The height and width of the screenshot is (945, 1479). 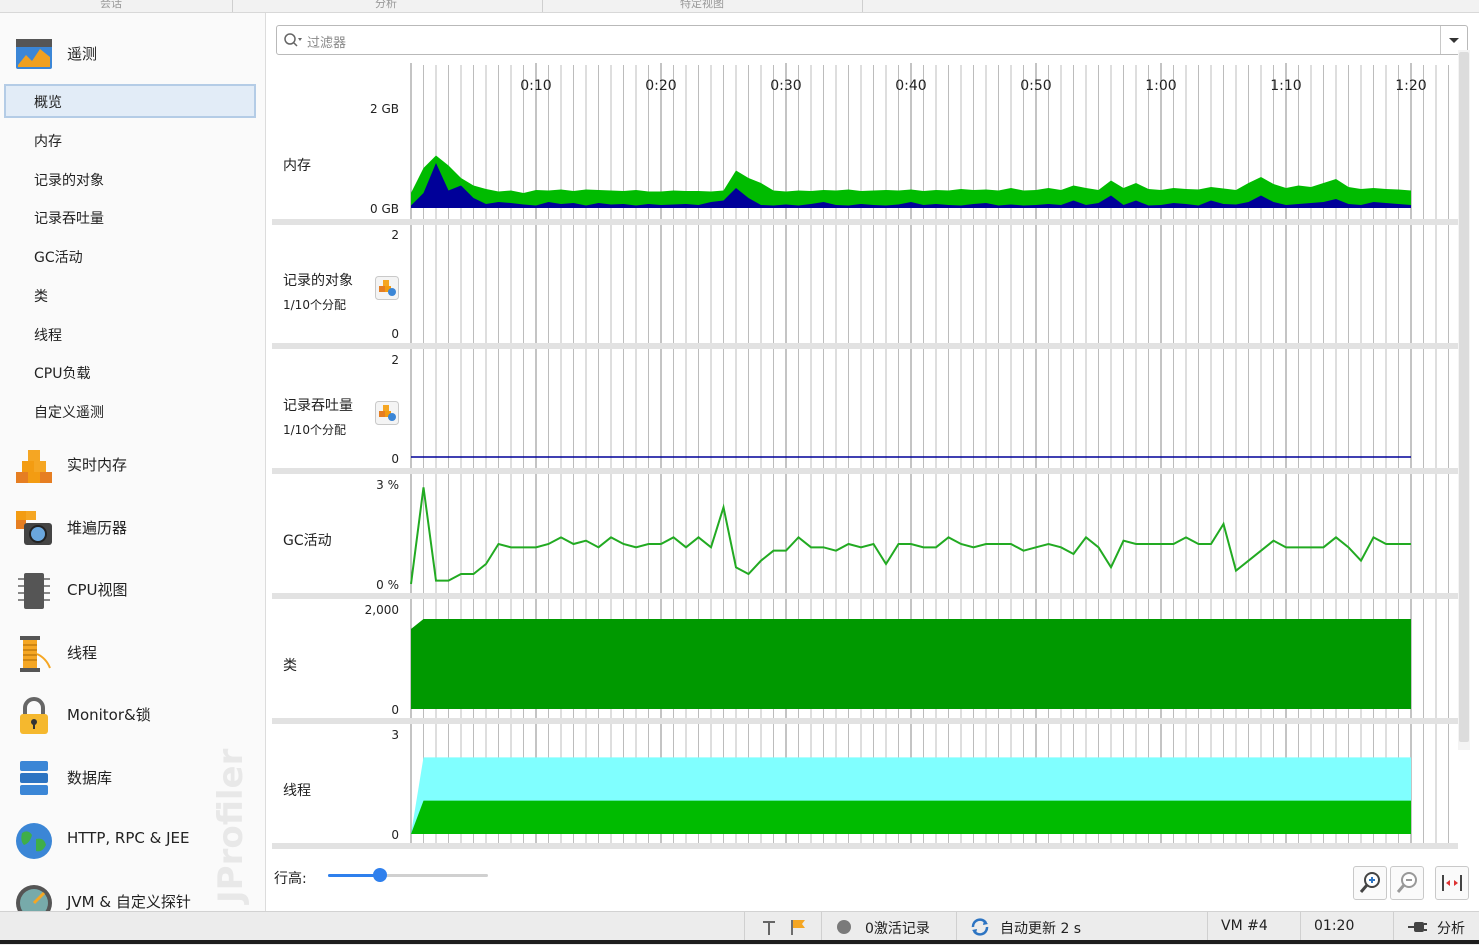 What do you see at coordinates (844, 927) in the screenshot?
I see `record-indicator-icon` at bounding box center [844, 927].